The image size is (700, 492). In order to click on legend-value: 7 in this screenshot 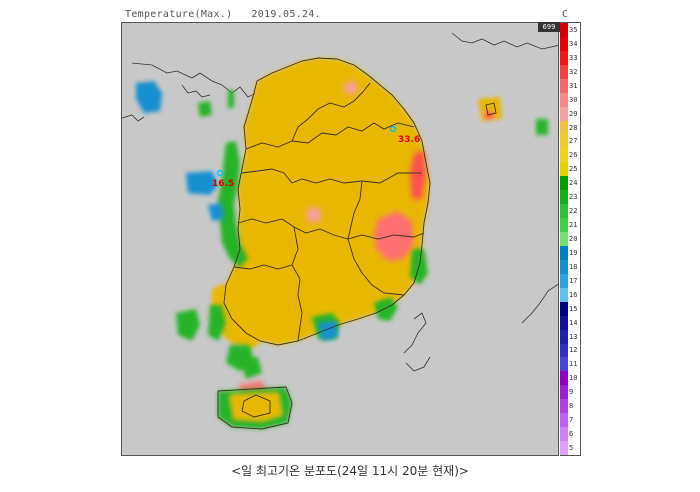, I will do `click(571, 420)`.